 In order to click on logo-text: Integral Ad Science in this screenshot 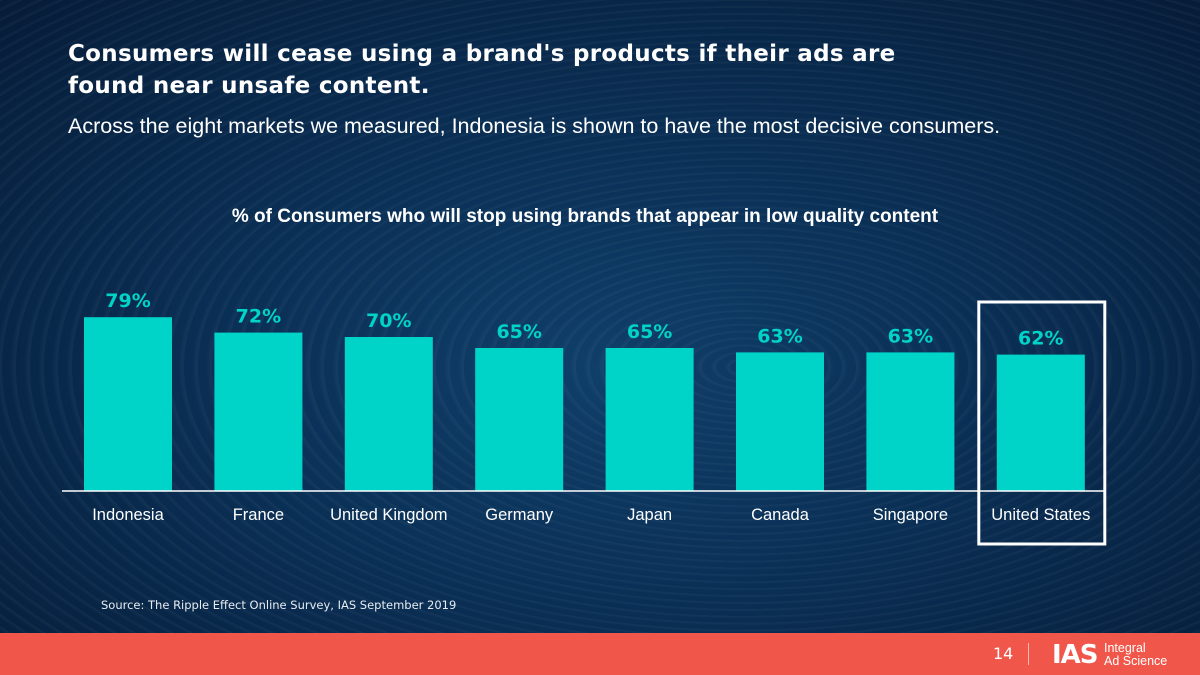, I will do `click(1135, 655)`.